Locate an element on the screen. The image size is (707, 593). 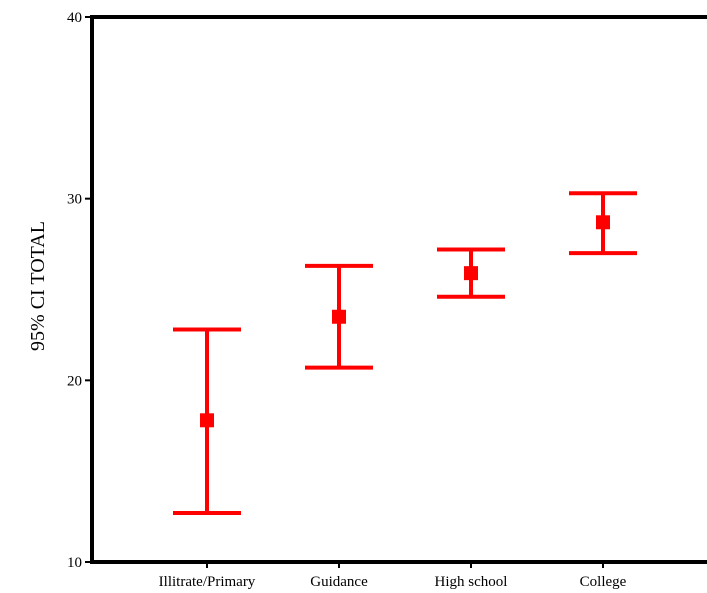
y-tick-label: 40 is located at coordinates (74, 18).